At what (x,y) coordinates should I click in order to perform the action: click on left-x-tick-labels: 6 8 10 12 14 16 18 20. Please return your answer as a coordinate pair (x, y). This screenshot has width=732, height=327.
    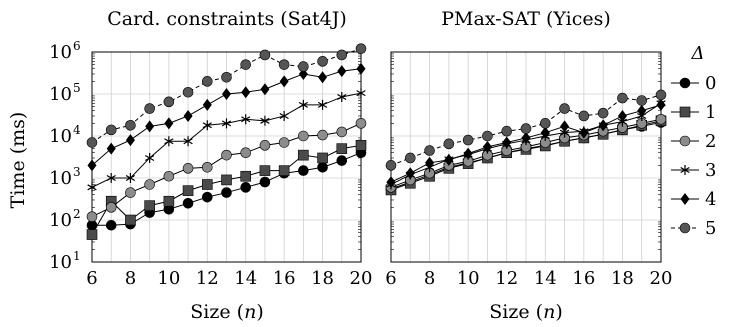
    Looking at the image, I should click on (229, 278).